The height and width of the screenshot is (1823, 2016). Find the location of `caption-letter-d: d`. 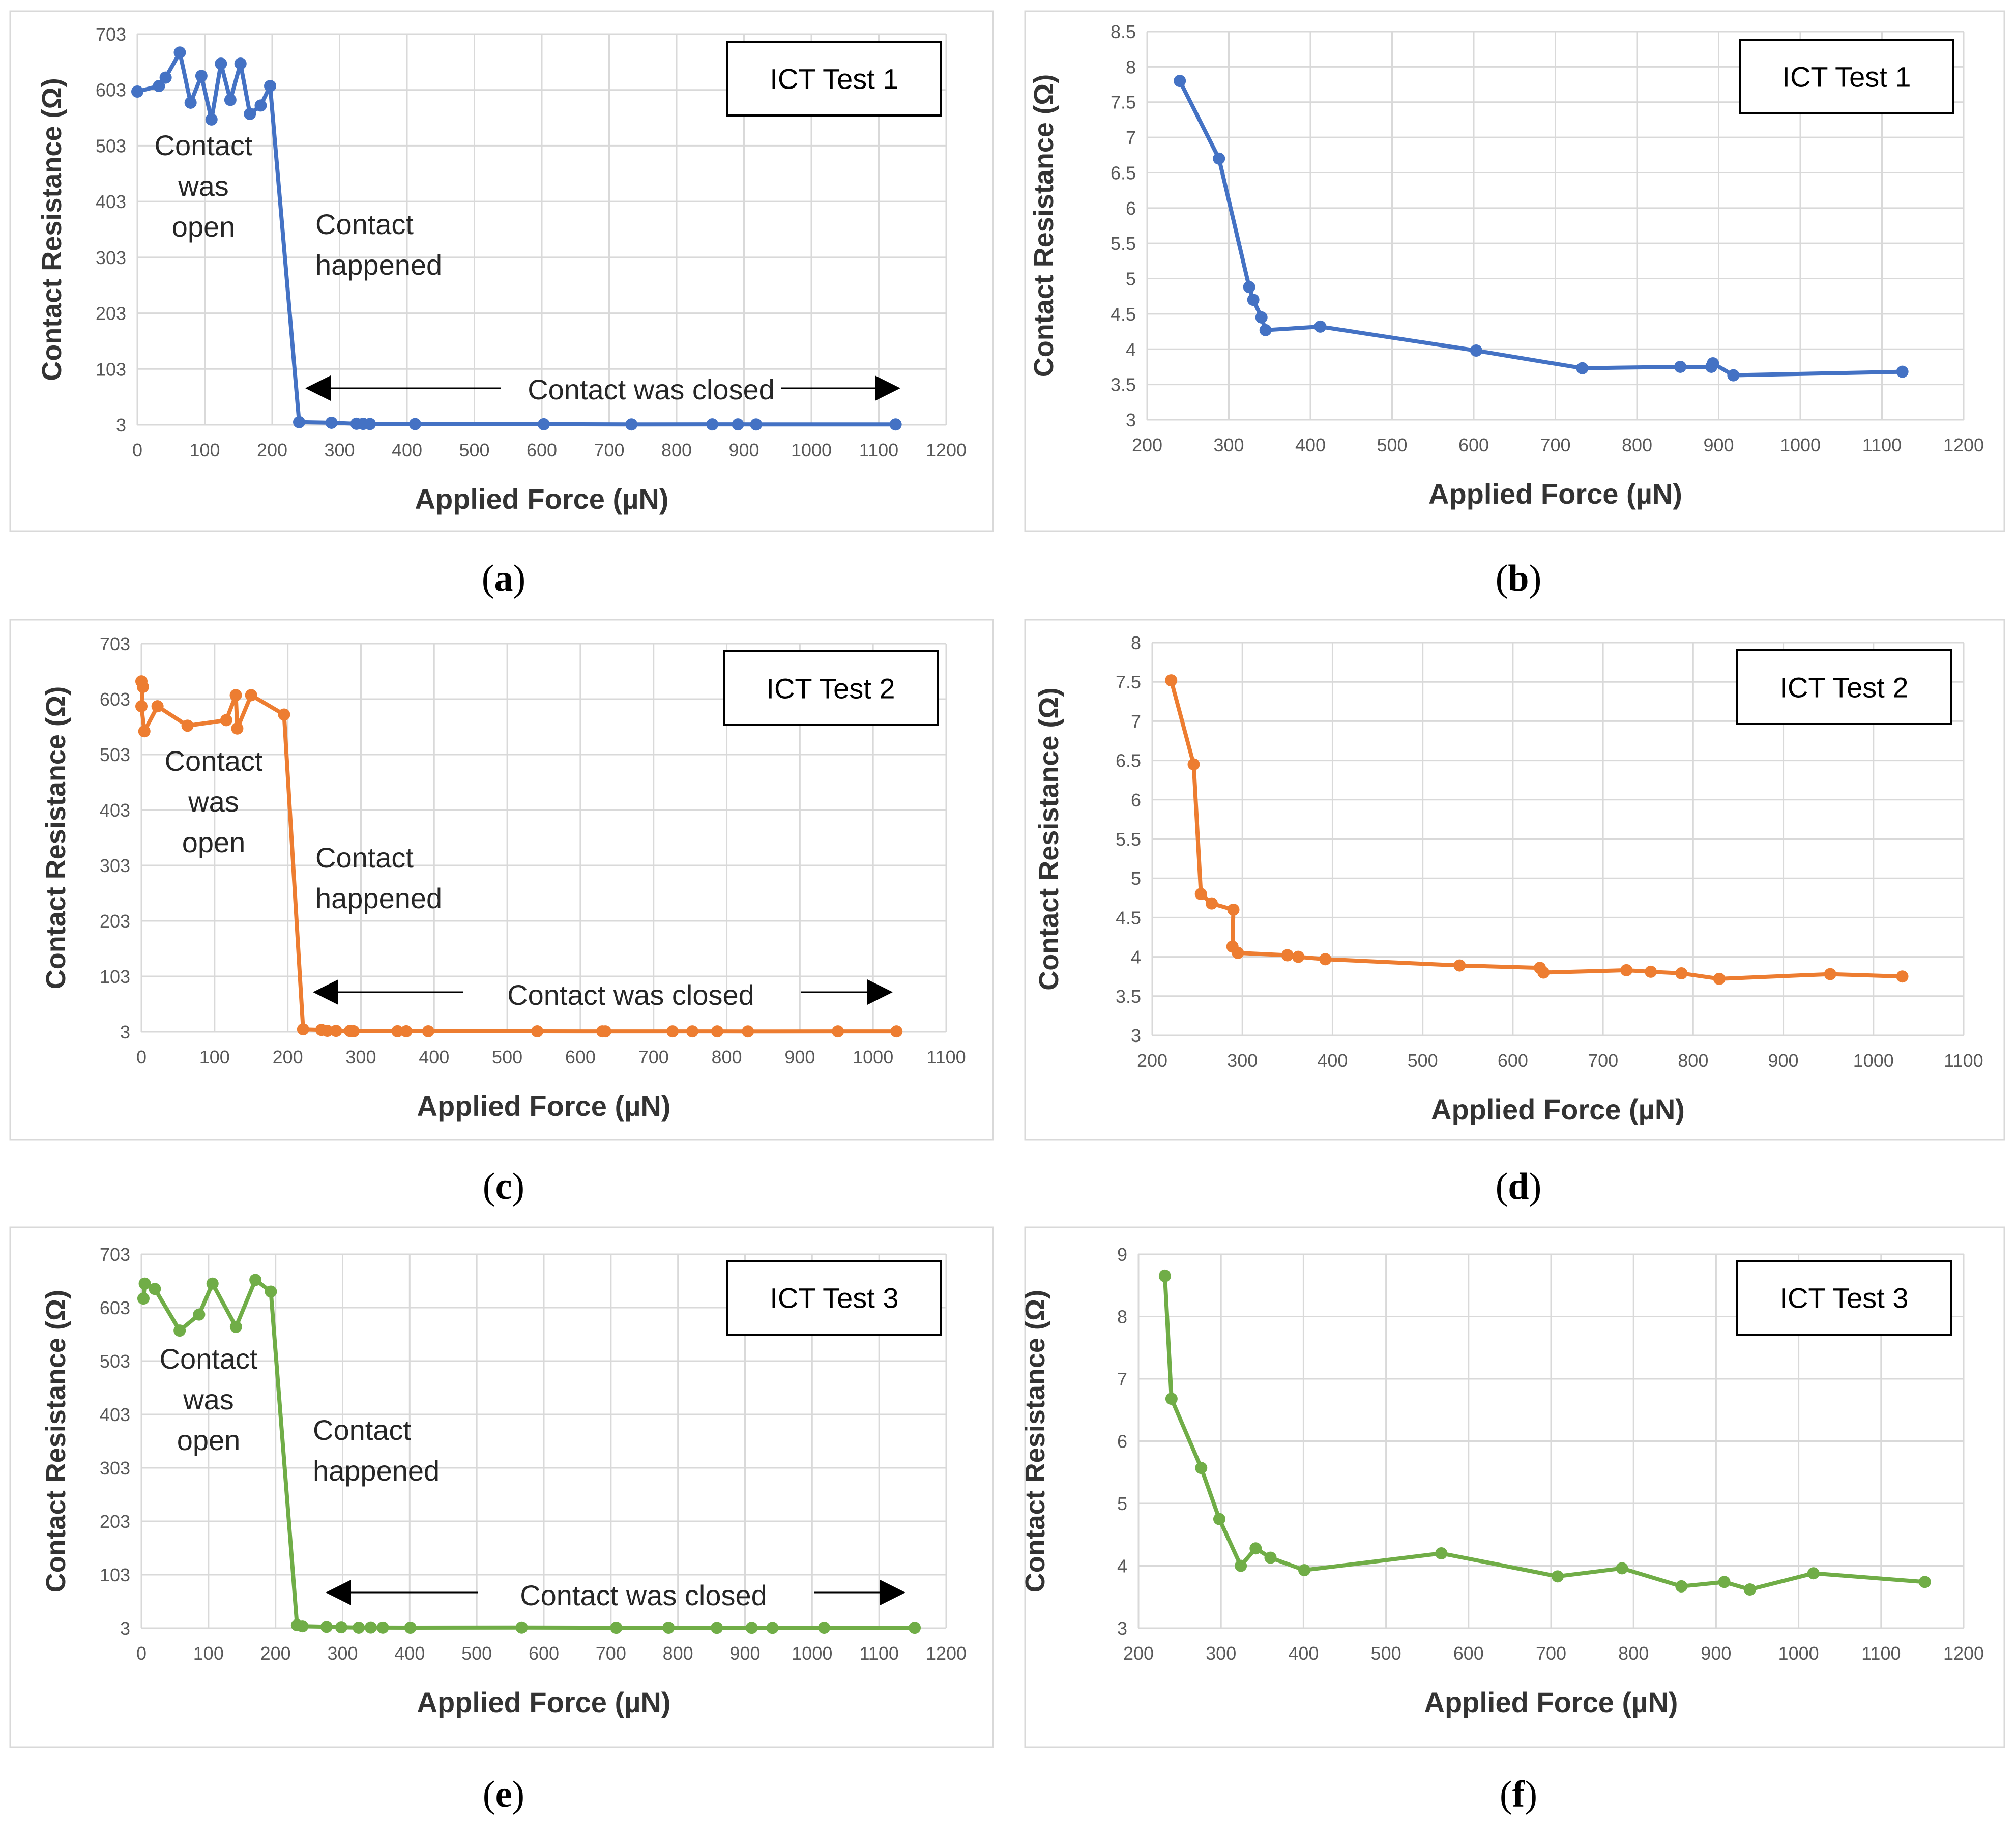

caption-letter-d: d is located at coordinates (1518, 1187).